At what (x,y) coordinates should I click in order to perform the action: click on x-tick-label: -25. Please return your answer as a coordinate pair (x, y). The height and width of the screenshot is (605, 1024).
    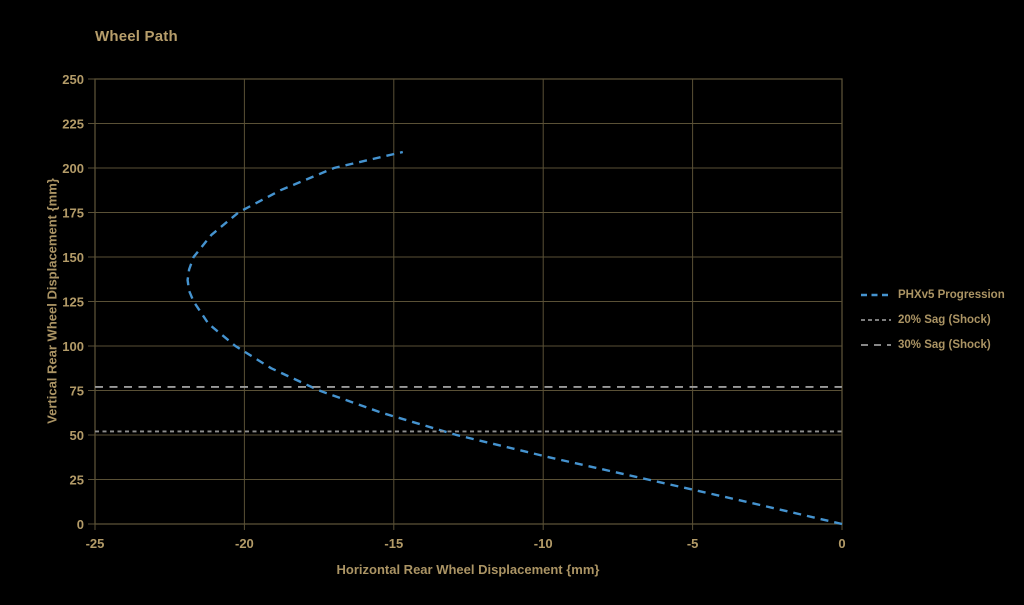
    Looking at the image, I should click on (95, 543).